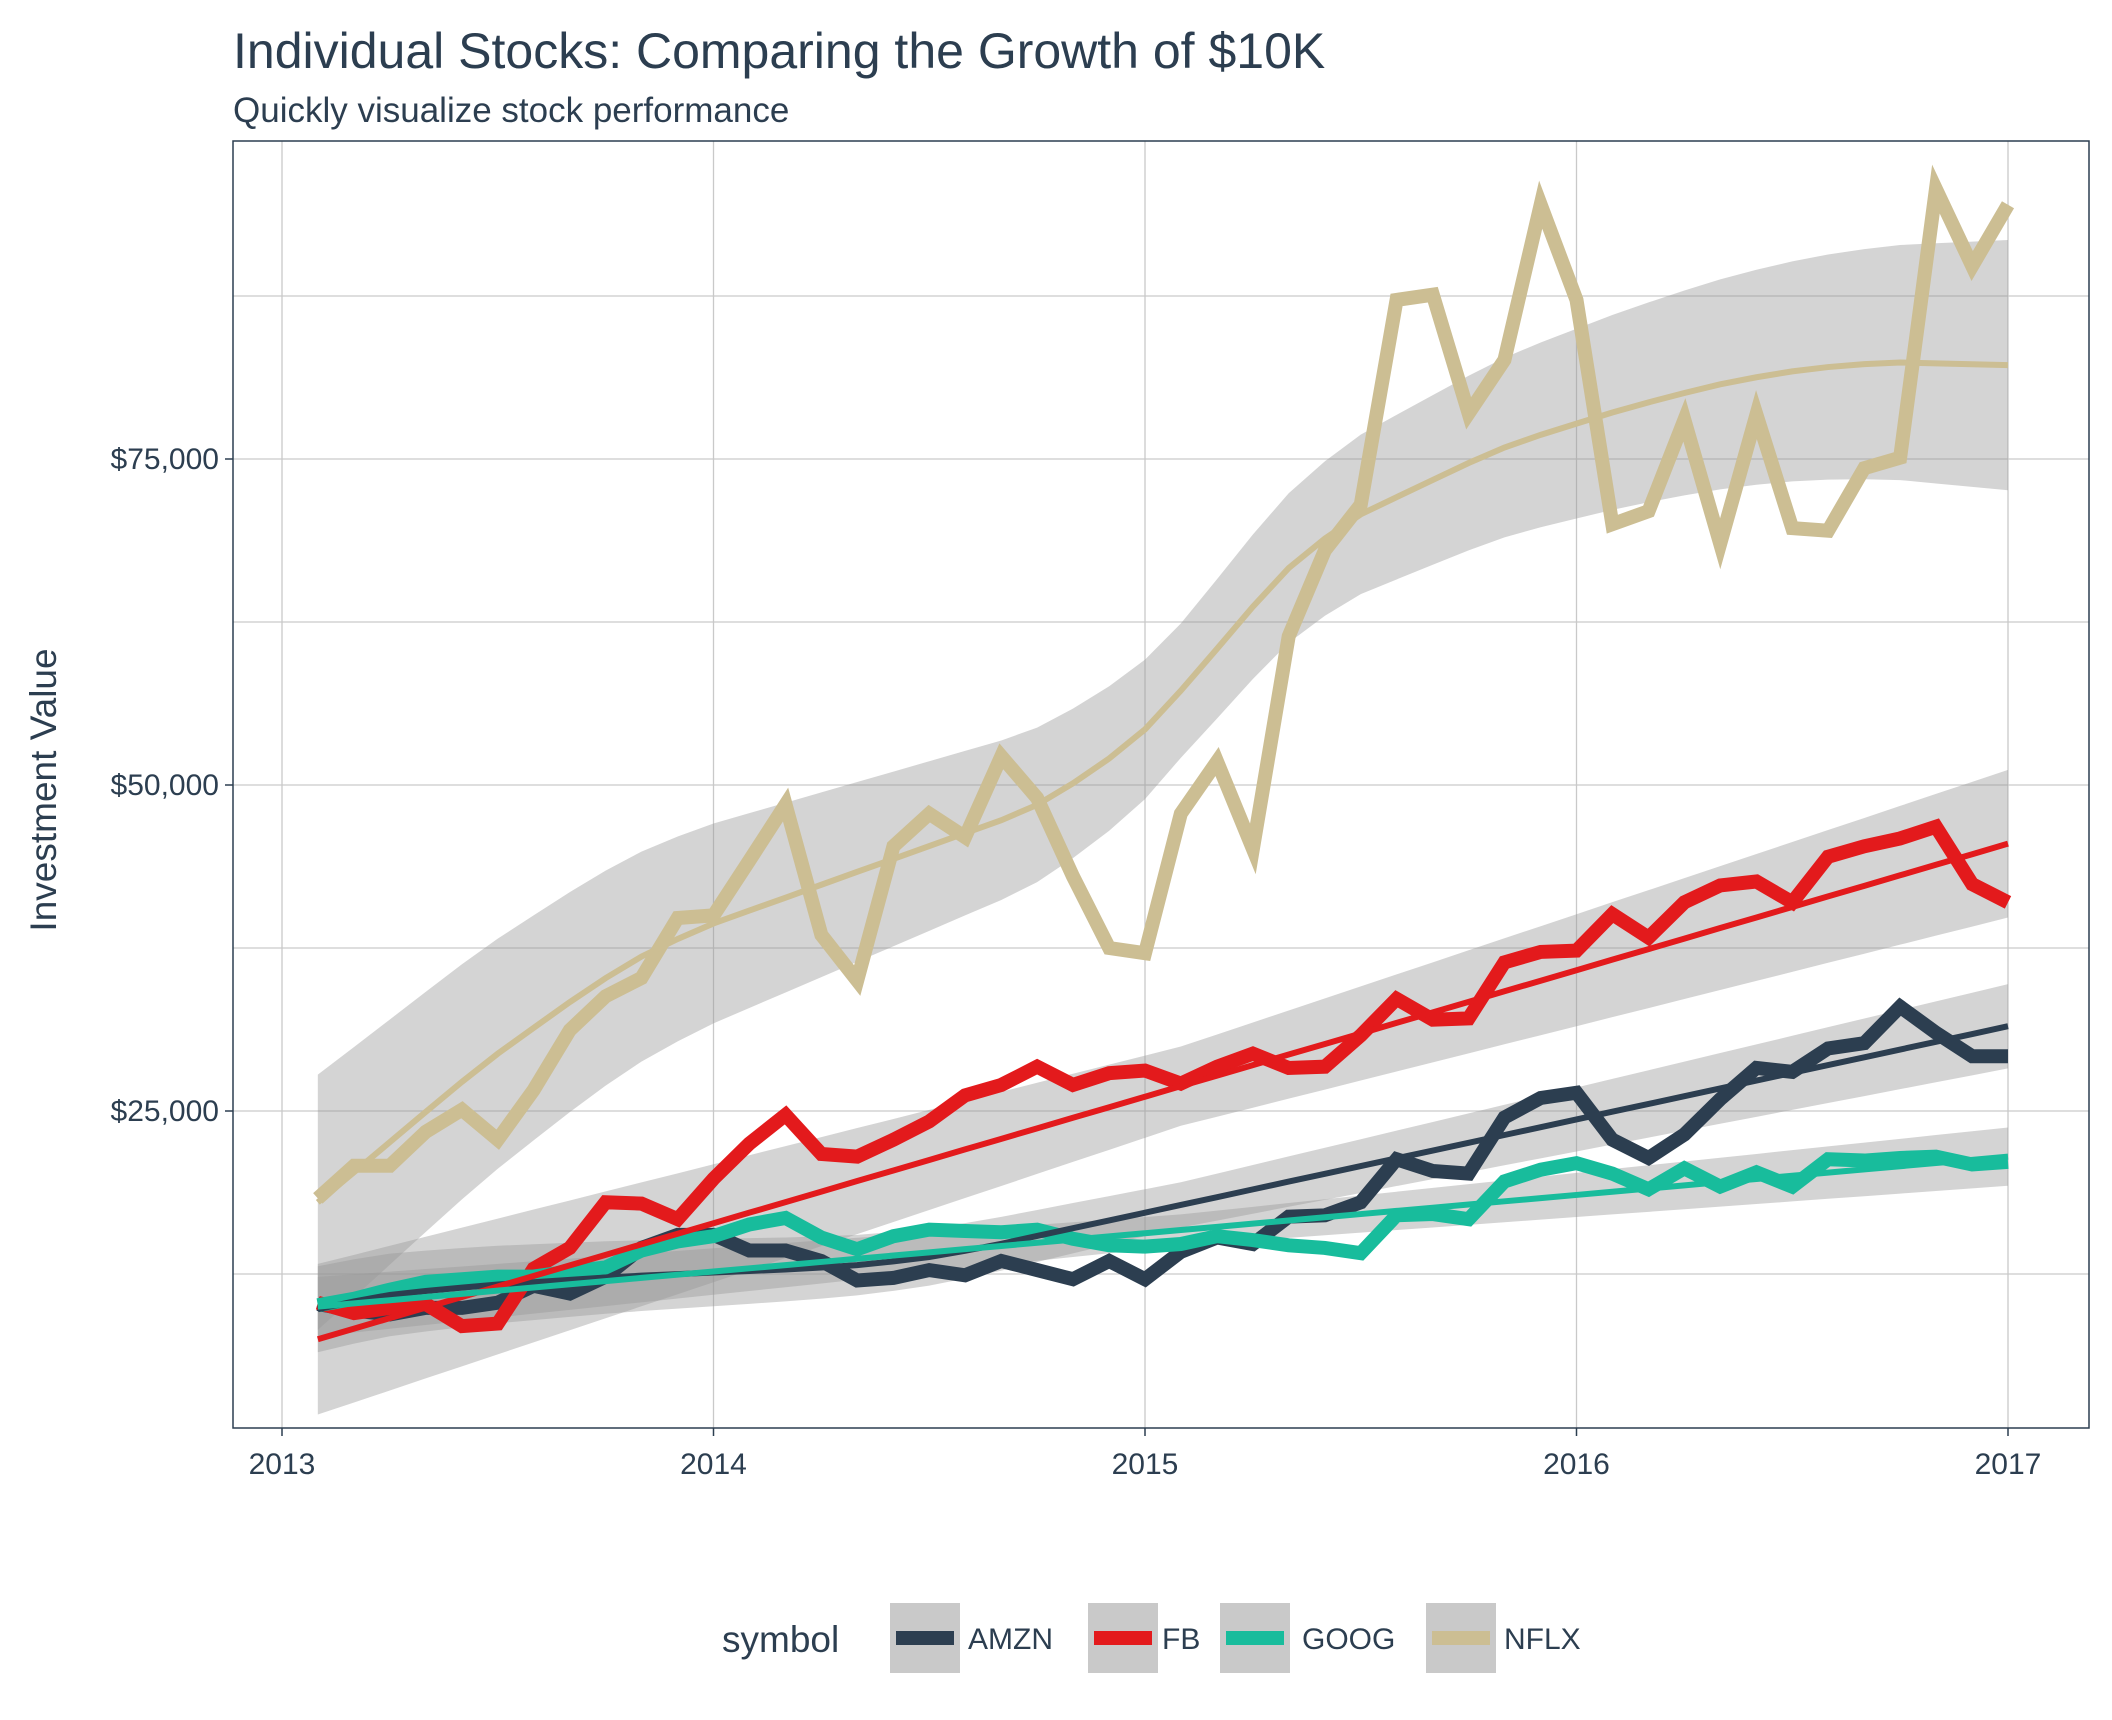 This screenshot has width=2112, height=1720. Describe the element at coordinates (165, 459) in the screenshot. I see `y-tick-label: $75,000` at that location.